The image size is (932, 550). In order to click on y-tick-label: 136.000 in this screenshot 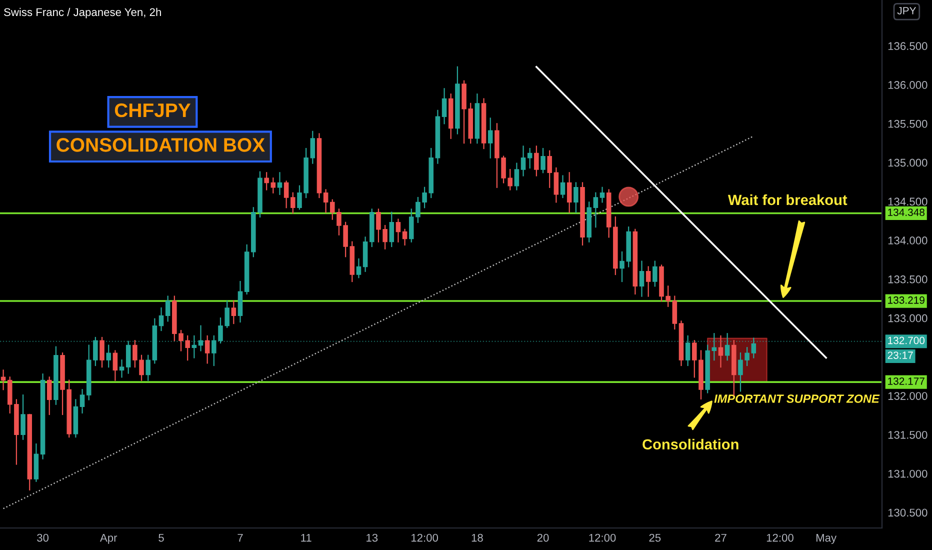, I will do `click(908, 85)`.